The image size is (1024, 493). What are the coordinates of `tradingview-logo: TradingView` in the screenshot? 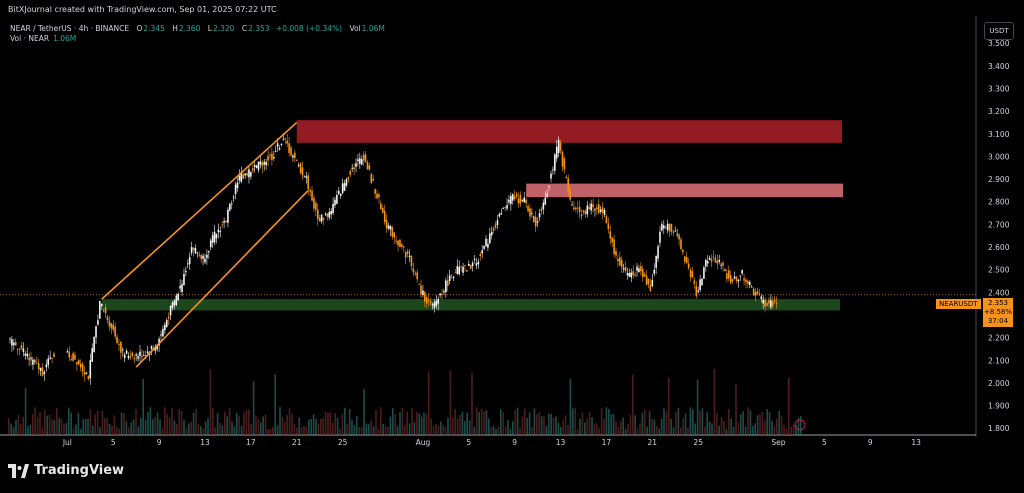 It's located at (66, 470).